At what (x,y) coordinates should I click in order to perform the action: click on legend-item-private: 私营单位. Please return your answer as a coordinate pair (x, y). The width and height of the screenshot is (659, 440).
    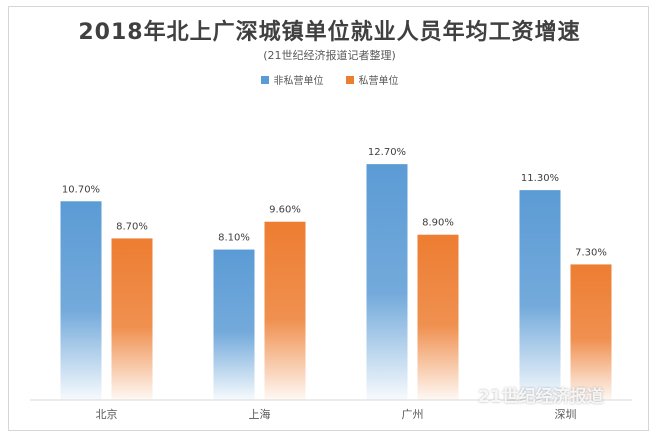
    Looking at the image, I should click on (372, 79).